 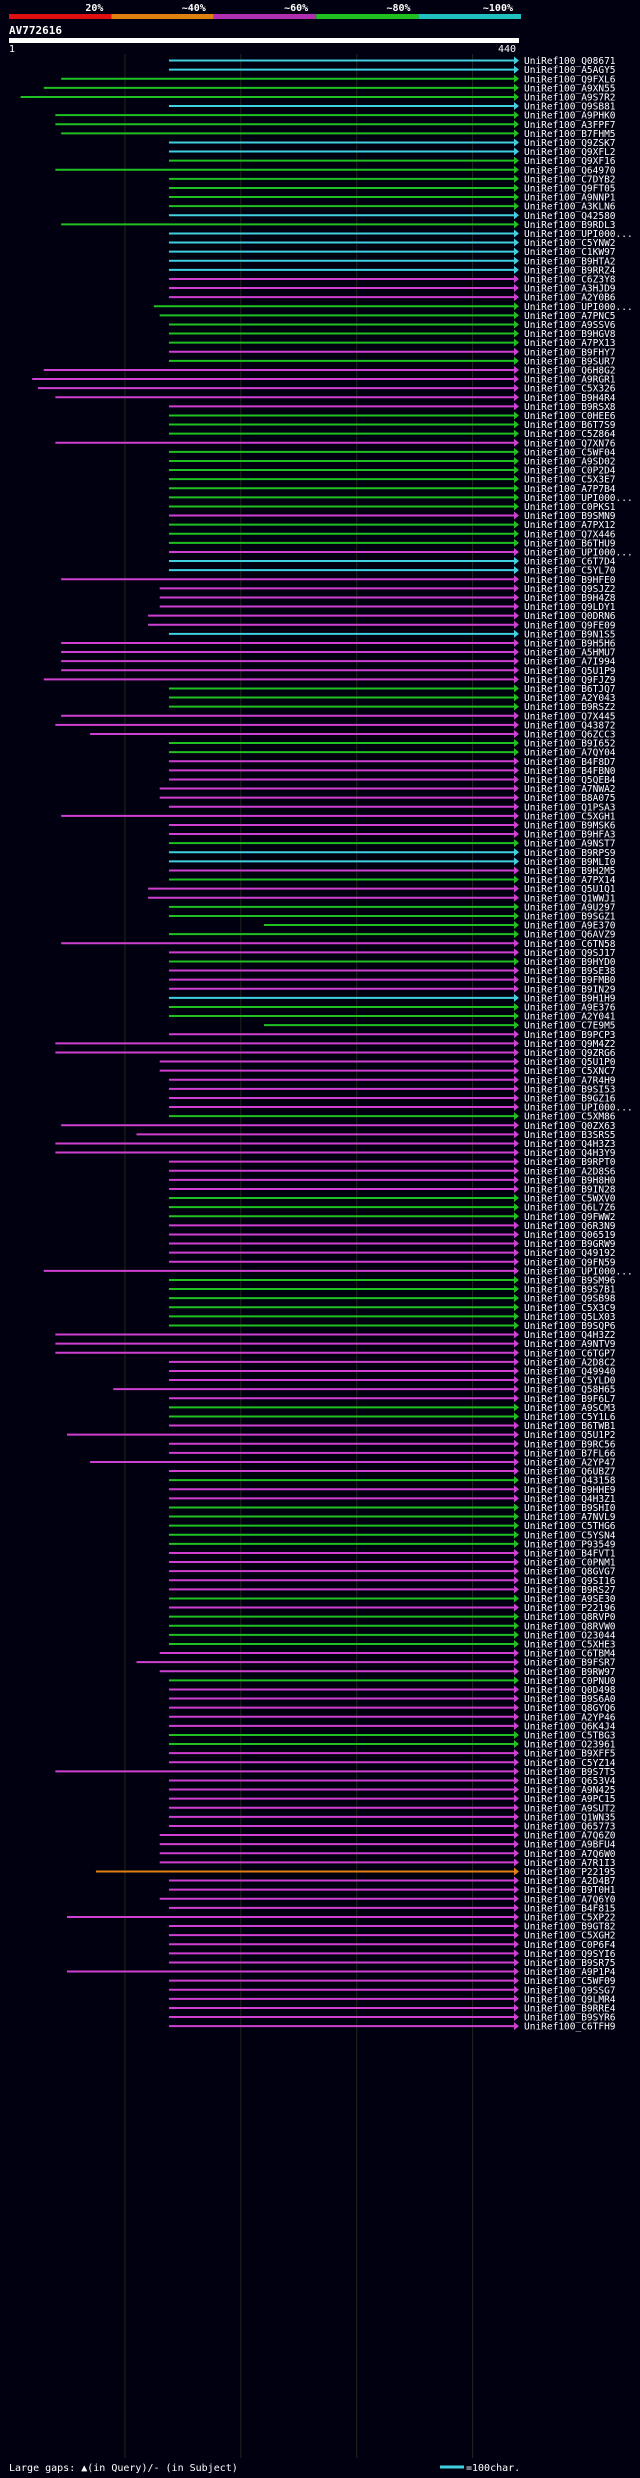 What do you see at coordinates (570, 1162) in the screenshot?
I see `hit-label: UniRef100_B9RPT0` at bounding box center [570, 1162].